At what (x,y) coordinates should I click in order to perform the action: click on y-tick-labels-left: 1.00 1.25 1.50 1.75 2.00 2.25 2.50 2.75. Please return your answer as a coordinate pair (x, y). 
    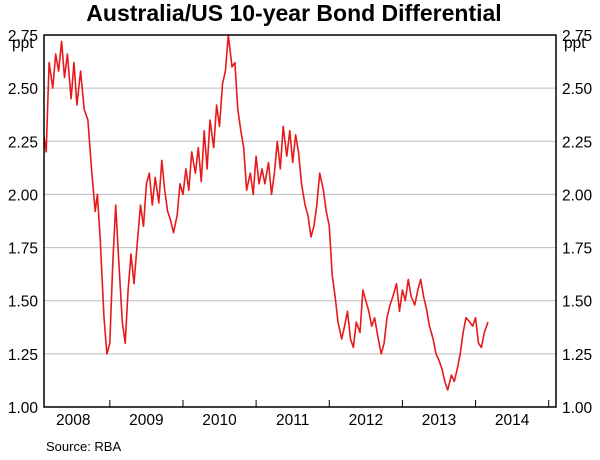
    Looking at the image, I should click on (23, 222).